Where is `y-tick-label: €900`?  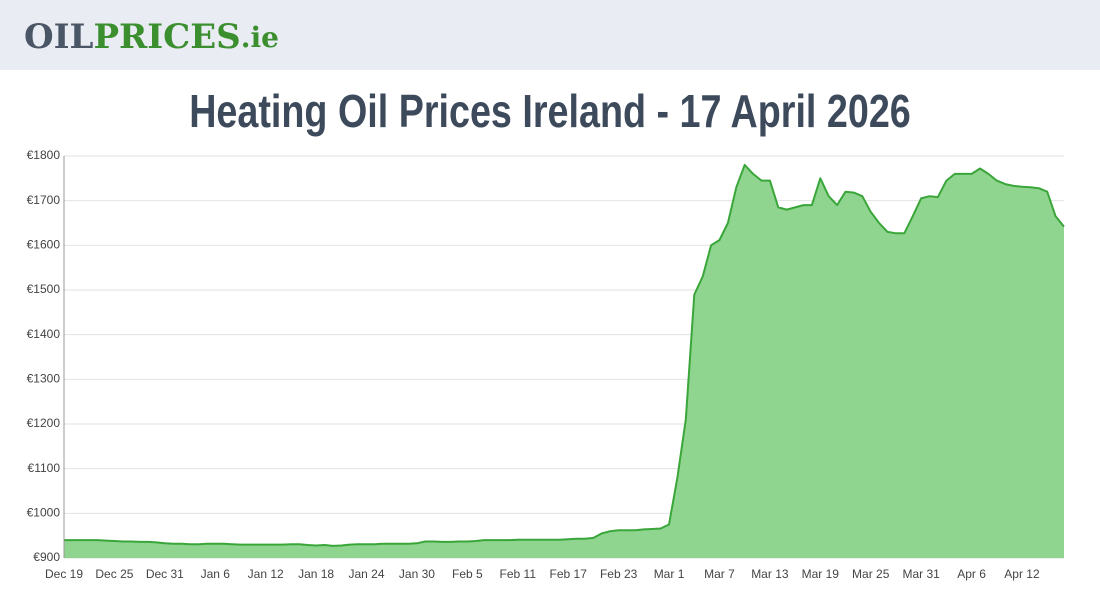 y-tick-label: €900 is located at coordinates (46, 557).